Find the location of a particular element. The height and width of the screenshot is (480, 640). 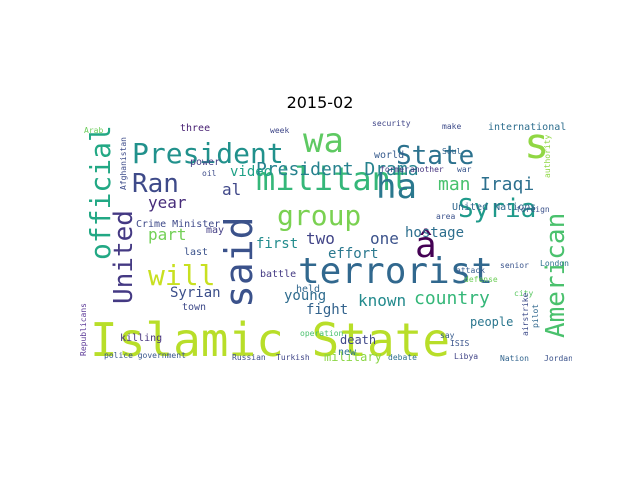

cloud-word: Afghanistan is located at coordinates (123, 163).